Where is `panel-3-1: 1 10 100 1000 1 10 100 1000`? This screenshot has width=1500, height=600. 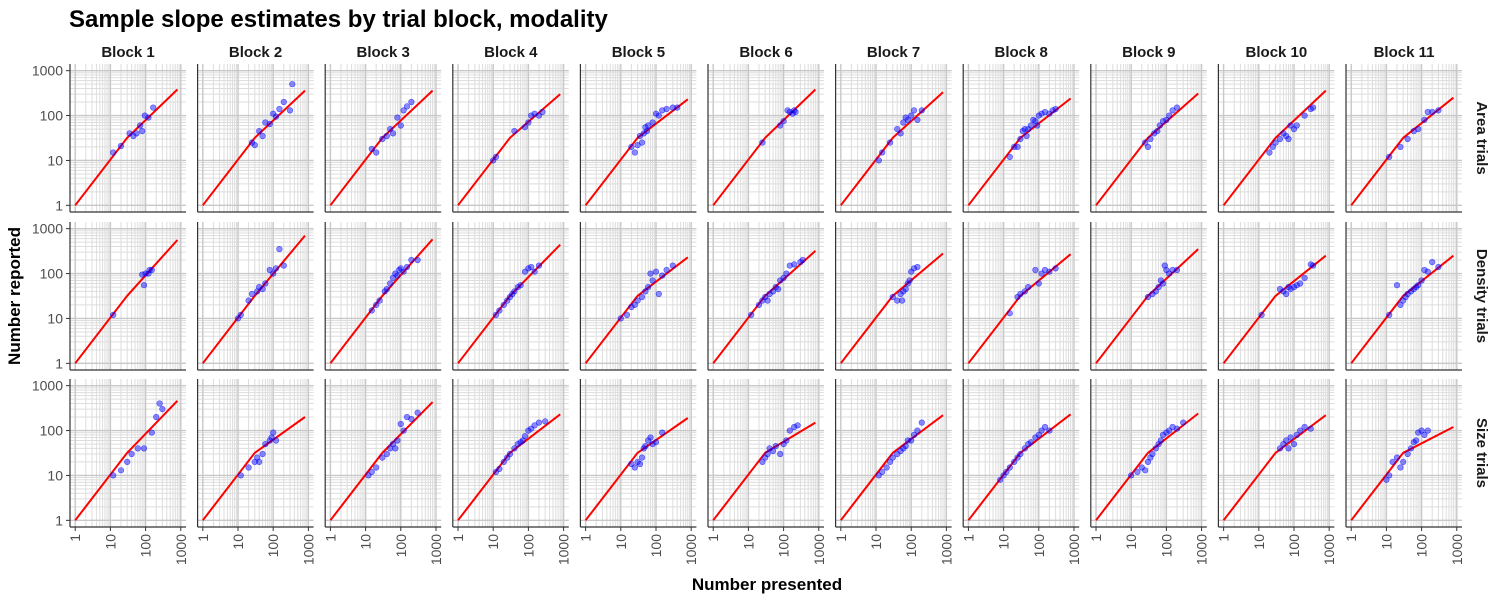 panel-3-1: 1 10 100 1000 1 10 100 1000 is located at coordinates (110, 471).